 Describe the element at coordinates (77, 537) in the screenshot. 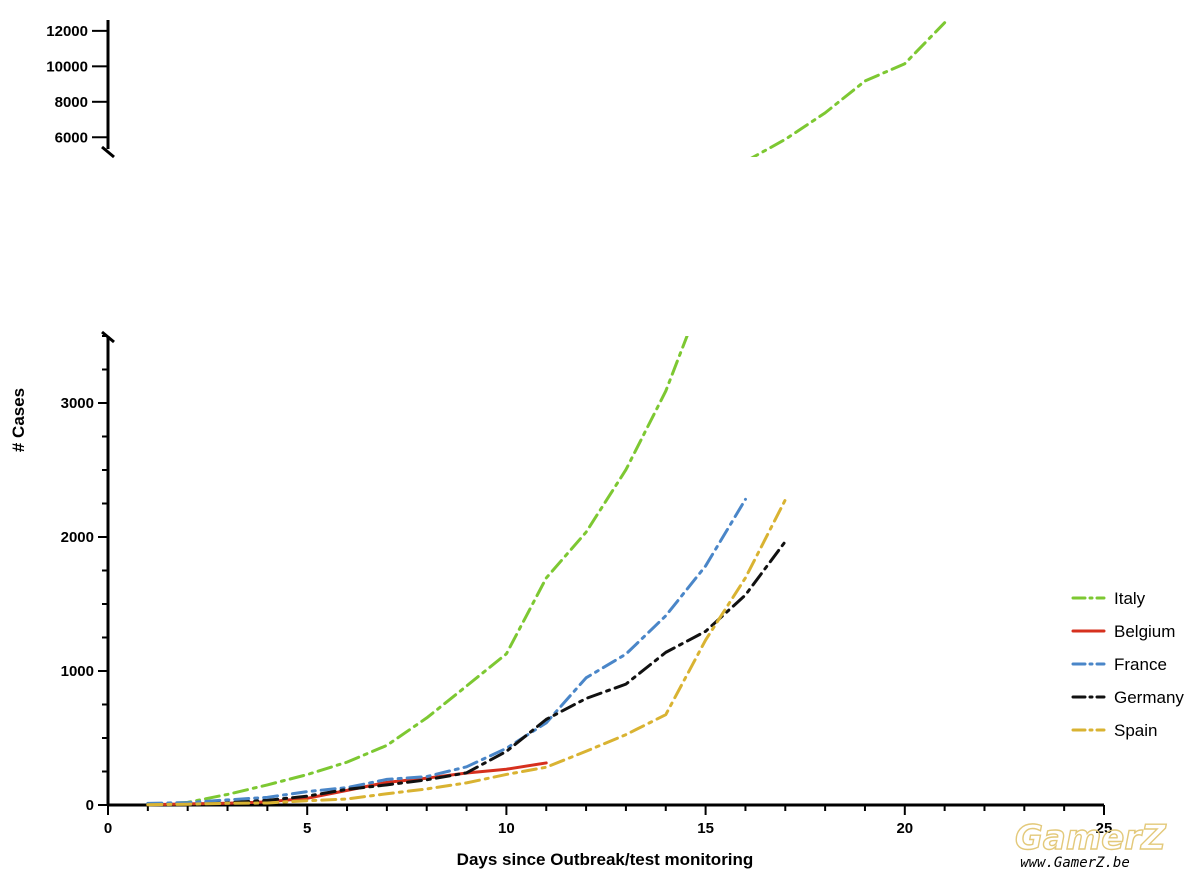

I see `y-tick-label: 2000` at that location.